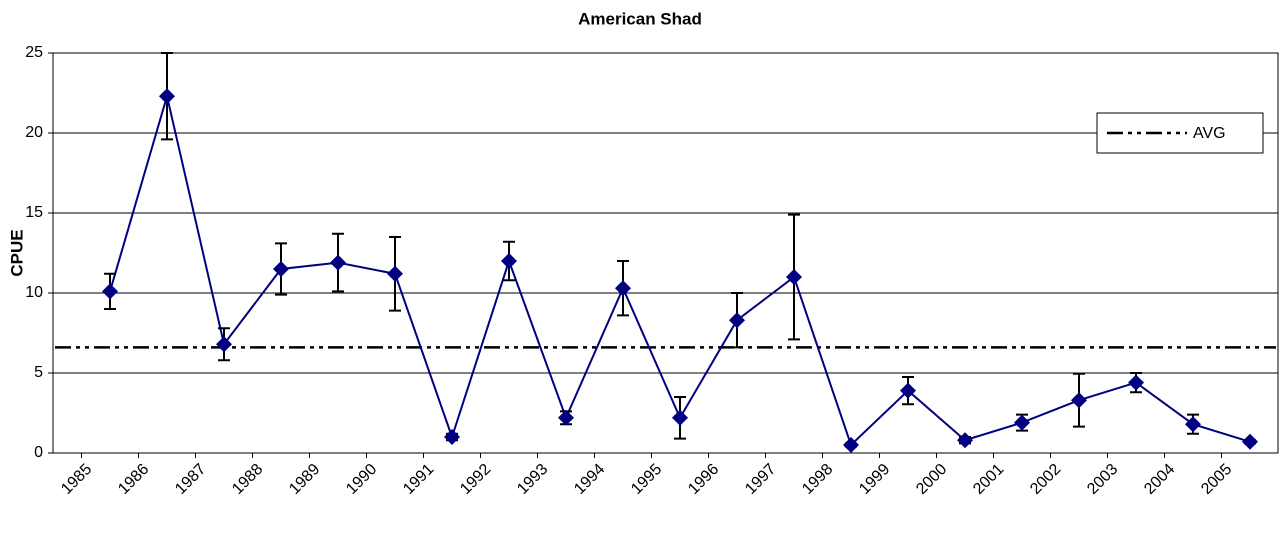 The height and width of the screenshot is (533, 1280). What do you see at coordinates (76, 479) in the screenshot?
I see `x-tick-label: 1985` at bounding box center [76, 479].